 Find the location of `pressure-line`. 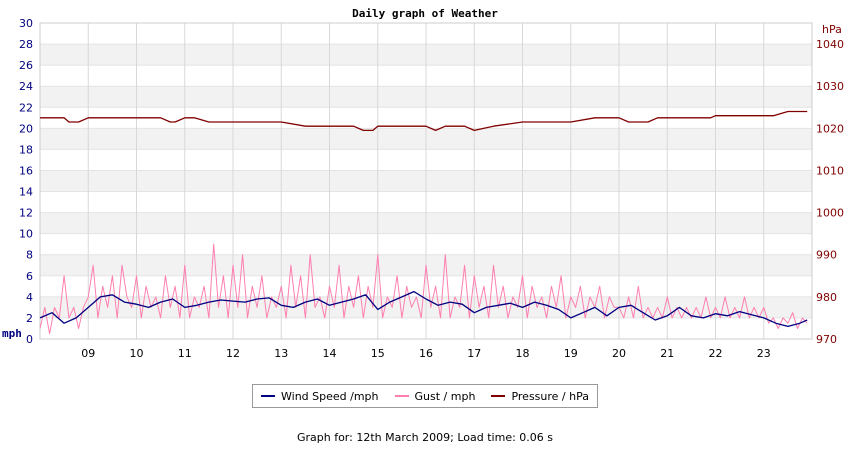

pressure-line is located at coordinates (424, 121).